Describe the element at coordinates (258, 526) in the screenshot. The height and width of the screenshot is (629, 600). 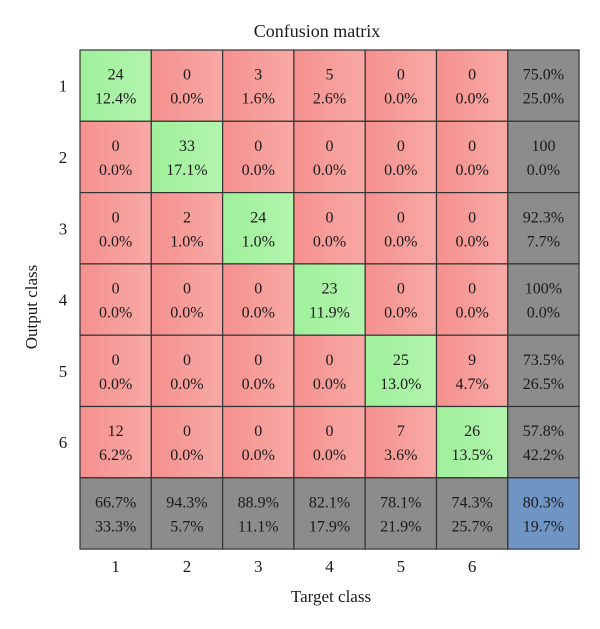
I see `col-summary-cell-3-secondary: 11.1%` at that location.